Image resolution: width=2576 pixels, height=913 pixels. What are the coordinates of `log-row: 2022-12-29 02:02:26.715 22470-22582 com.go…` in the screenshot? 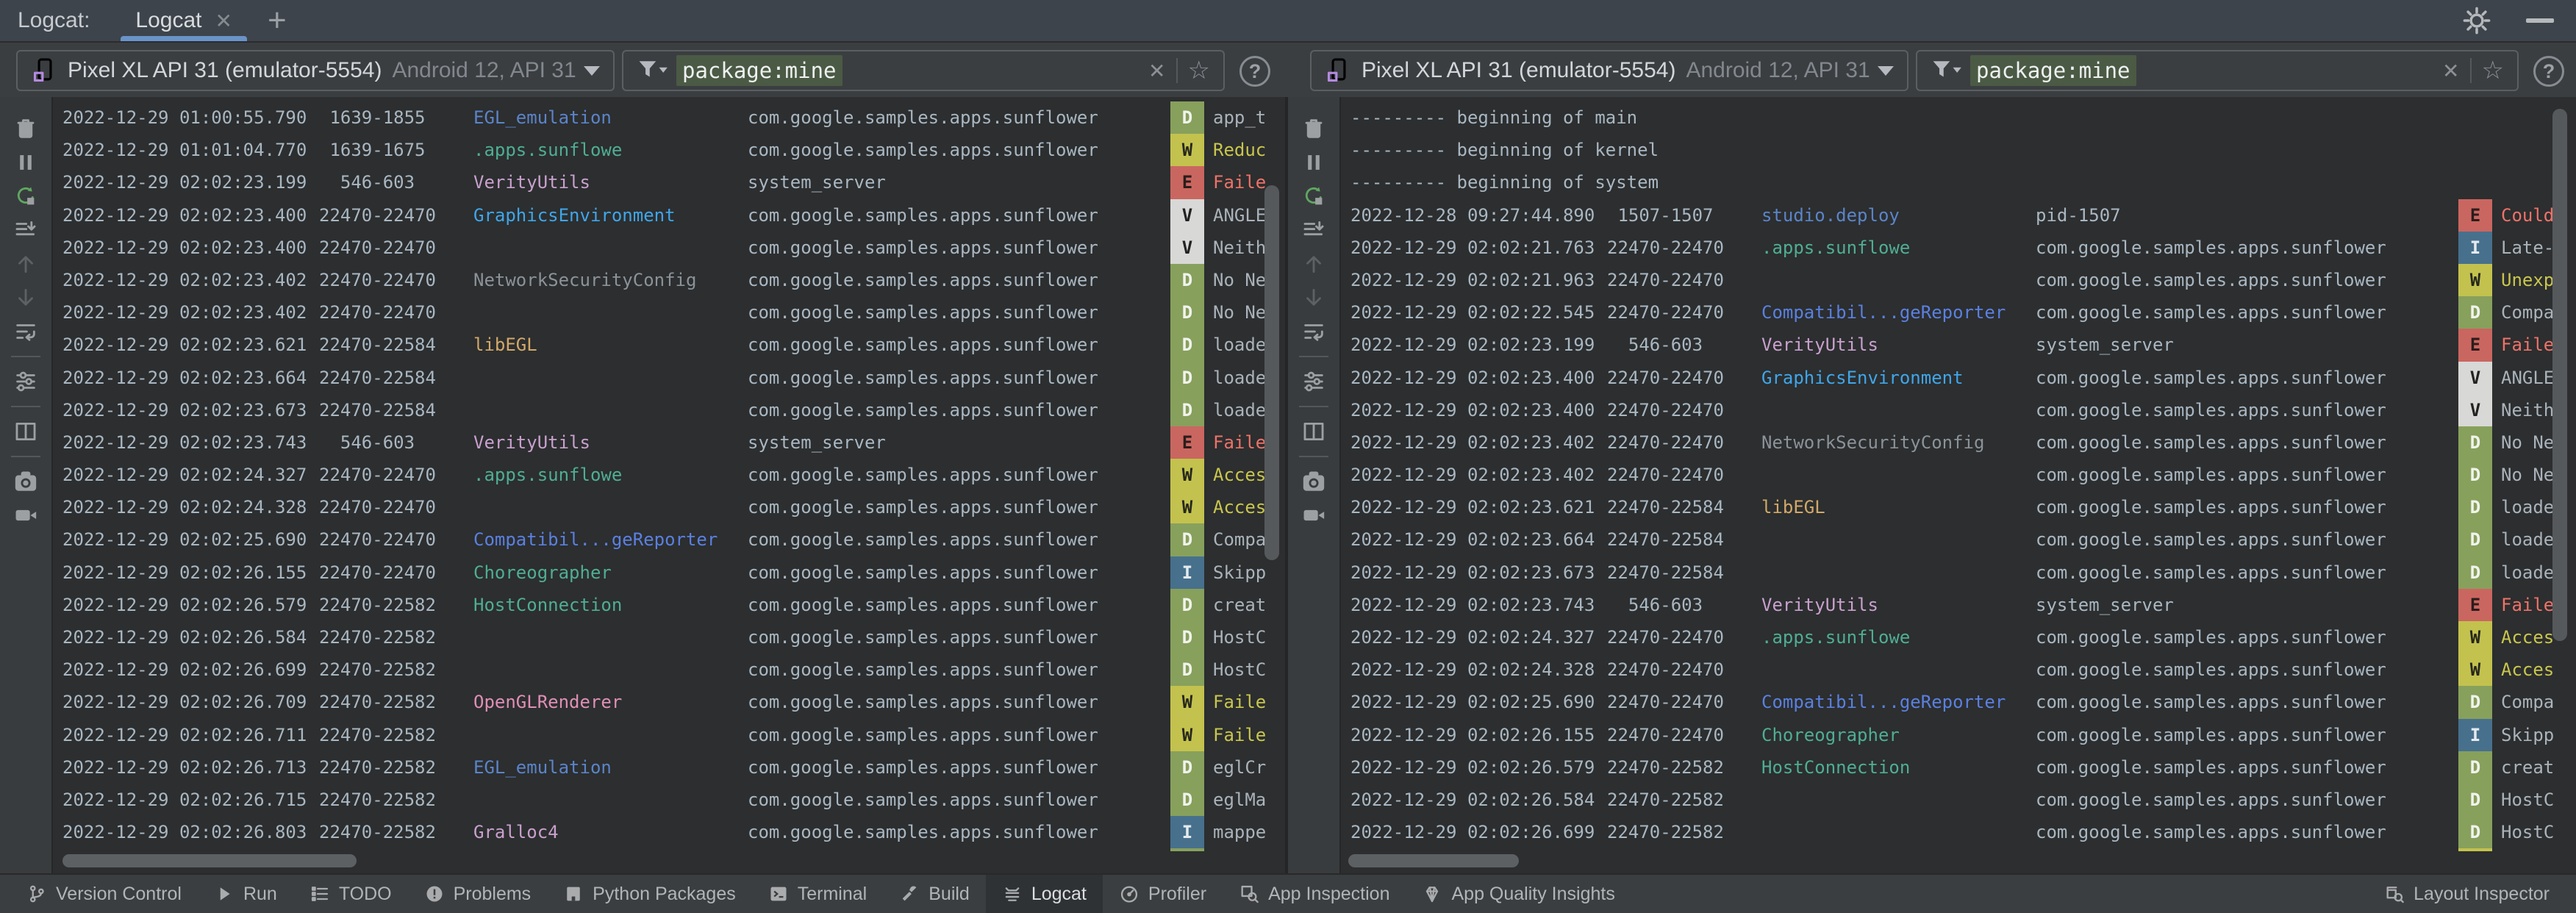 It's located at (669, 800).